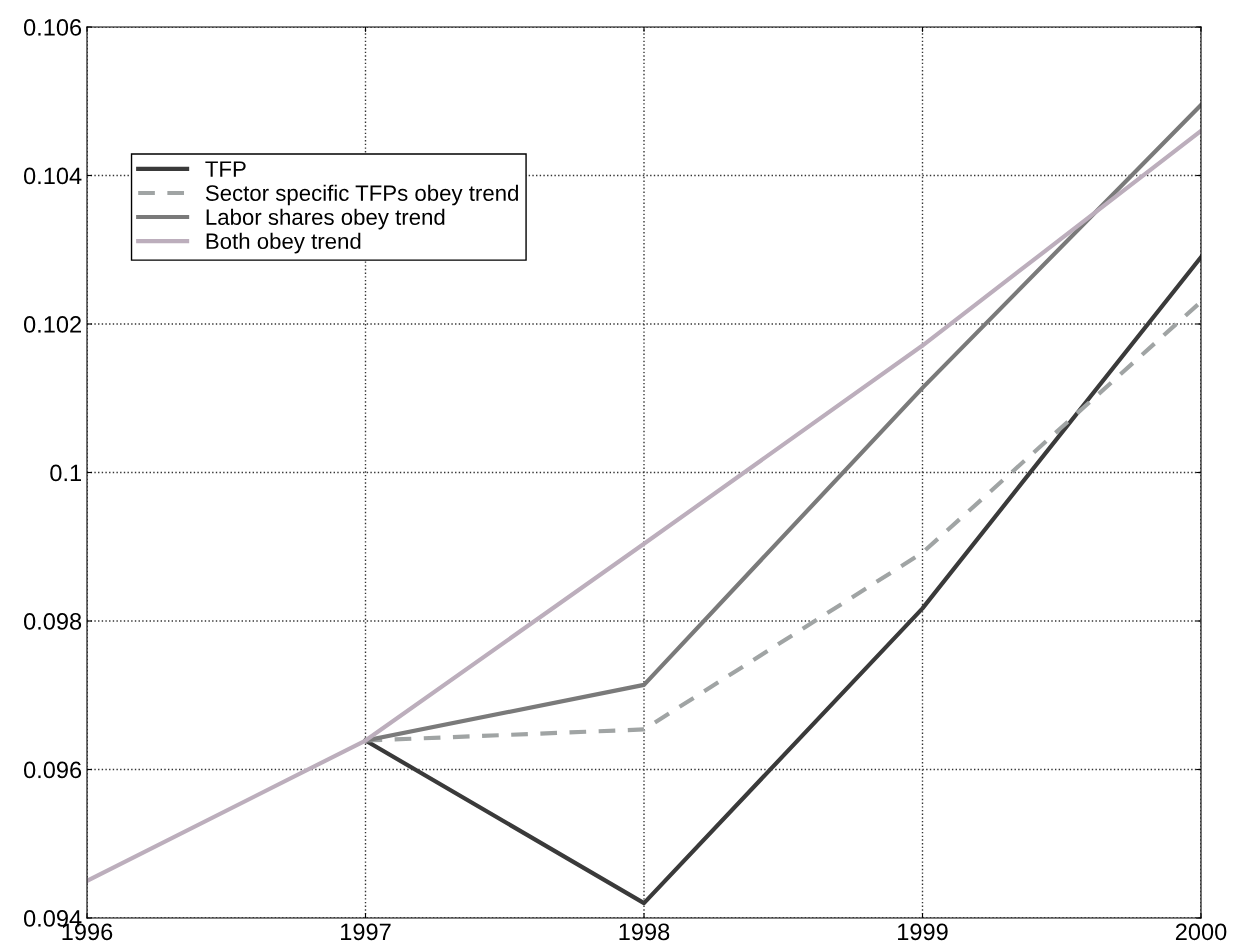 This screenshot has height=946, width=1235. I want to click on y-tick-label: 0.106, so click(52, 27).